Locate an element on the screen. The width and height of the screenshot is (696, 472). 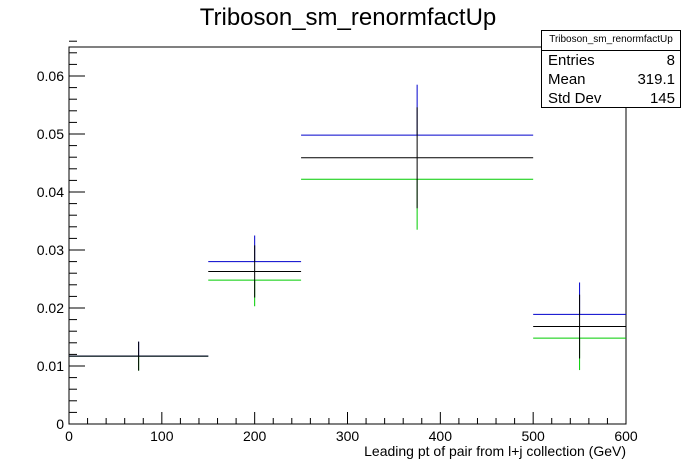
x-tick-label: 200 is located at coordinates (255, 436).